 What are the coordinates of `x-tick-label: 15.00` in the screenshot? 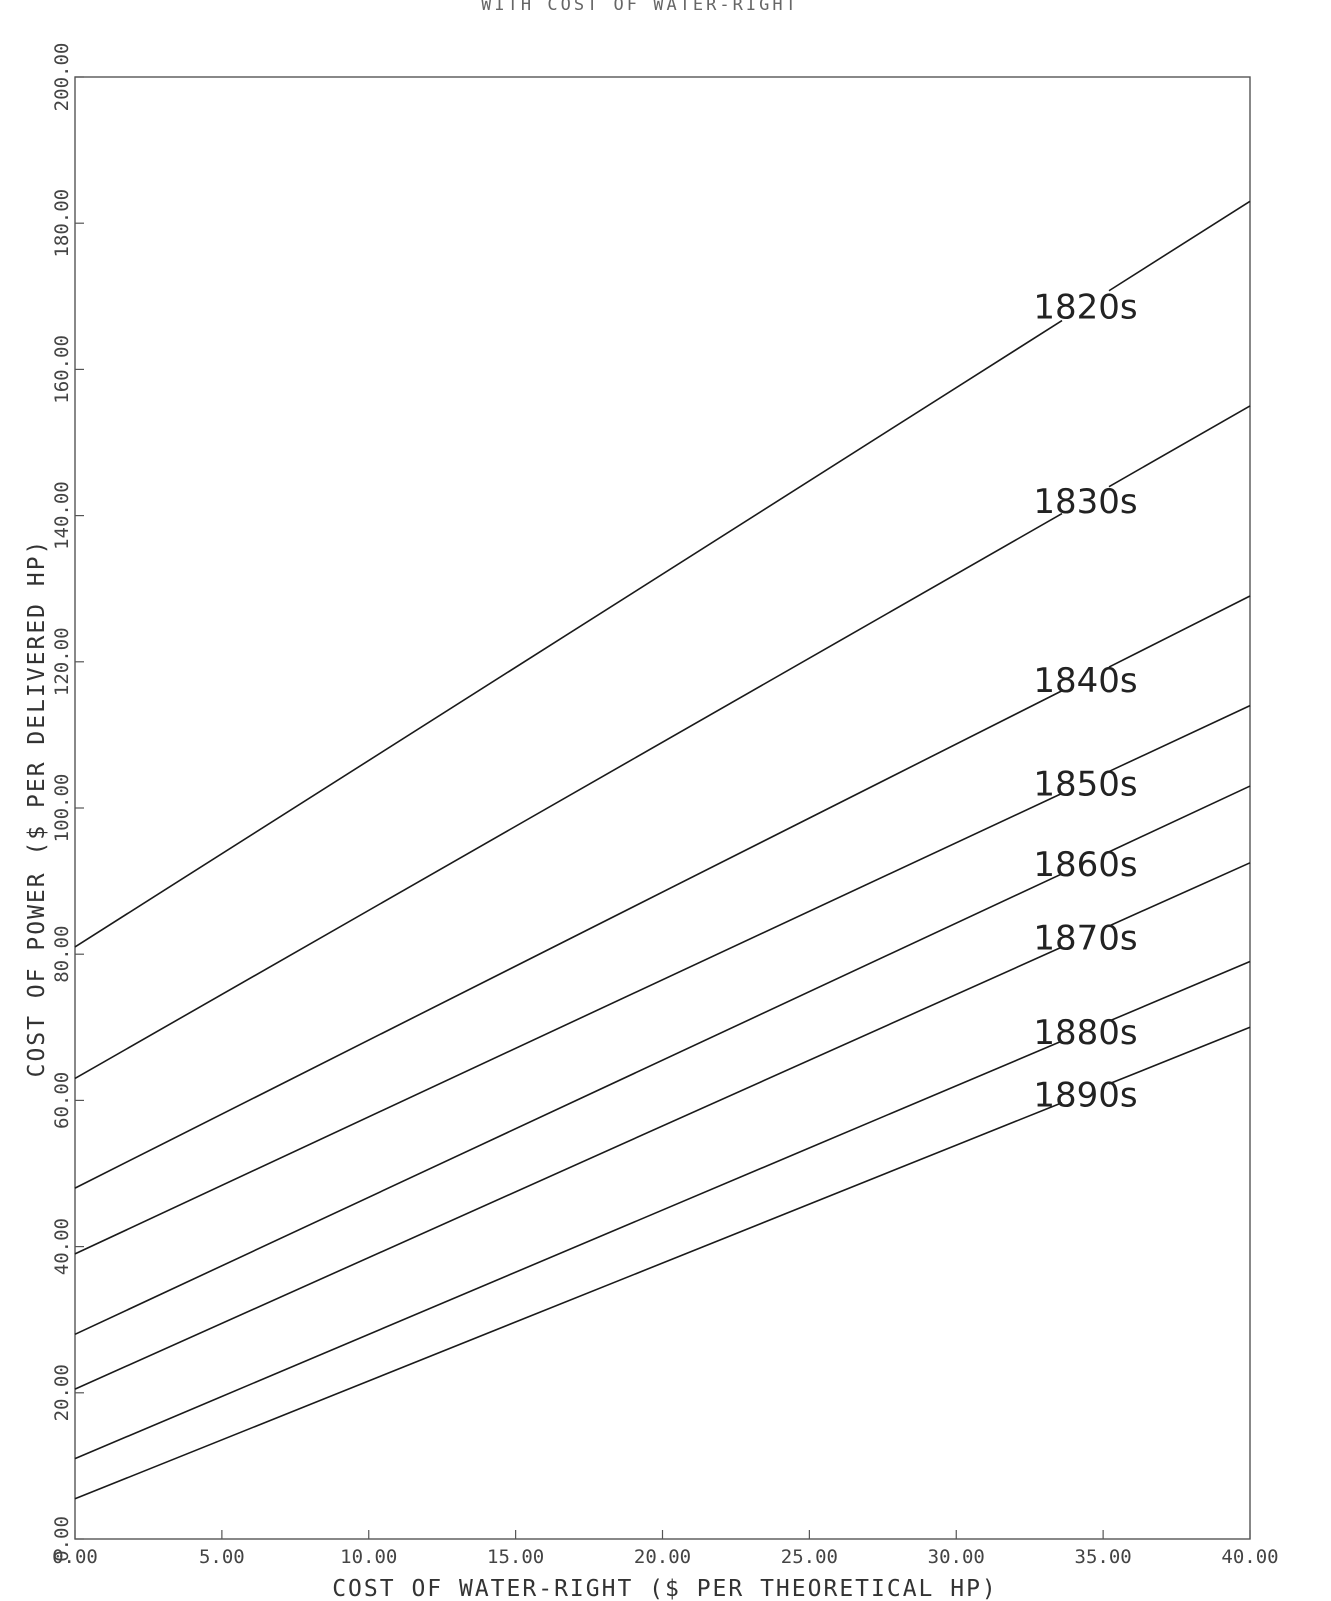 It's located at (515, 1557).